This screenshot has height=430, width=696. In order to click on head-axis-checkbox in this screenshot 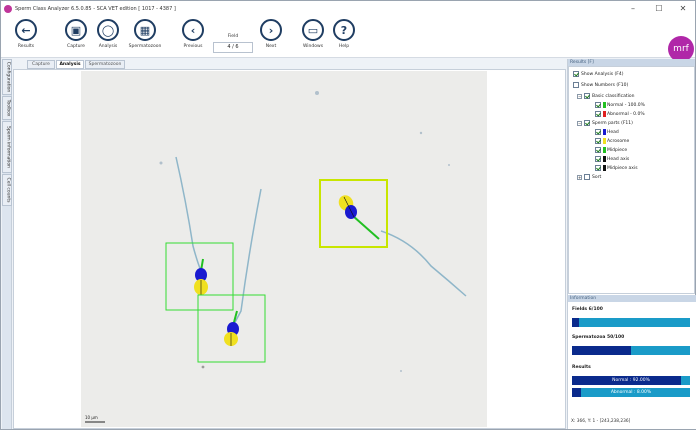, I will do `click(598, 159)`.